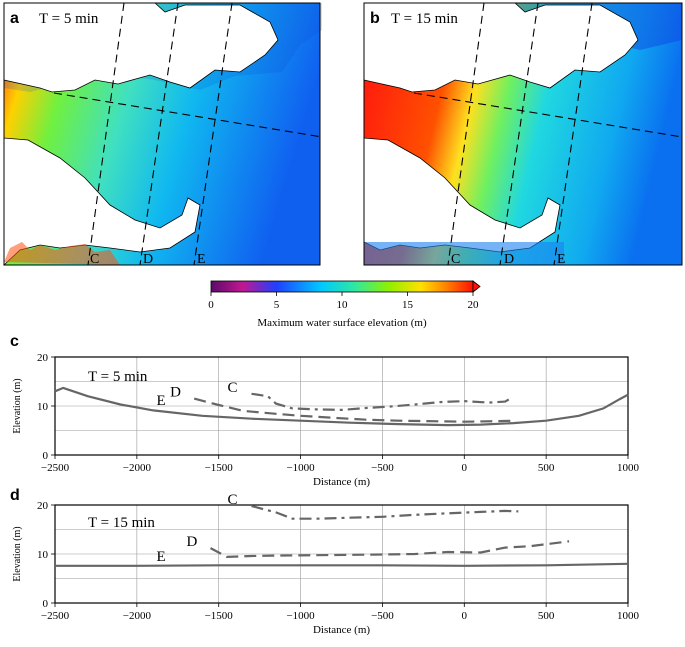 The height and width of the screenshot is (647, 685). Describe the element at coordinates (342, 323) in the screenshot. I see `colorbar-label: Maximum water surface elevation (m)` at that location.